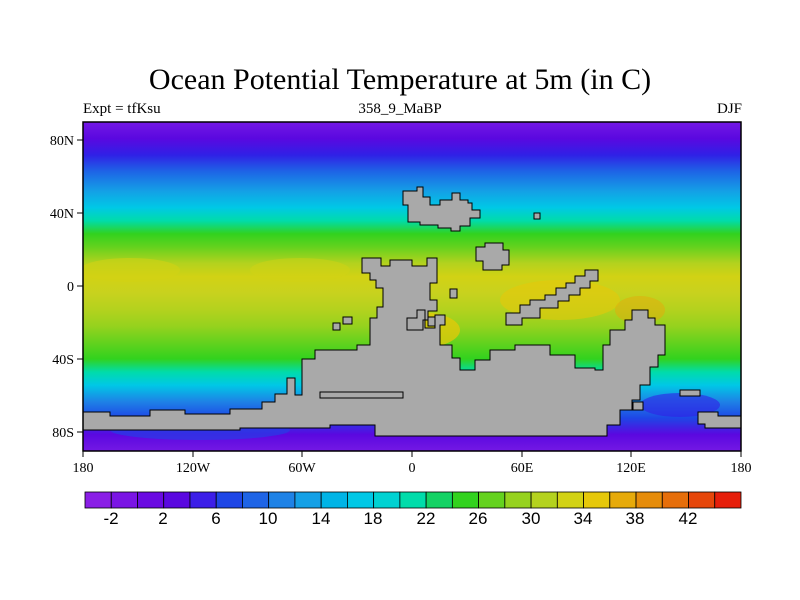  Describe the element at coordinates (635, 518) in the screenshot. I see `colorbar-label: 38` at that location.